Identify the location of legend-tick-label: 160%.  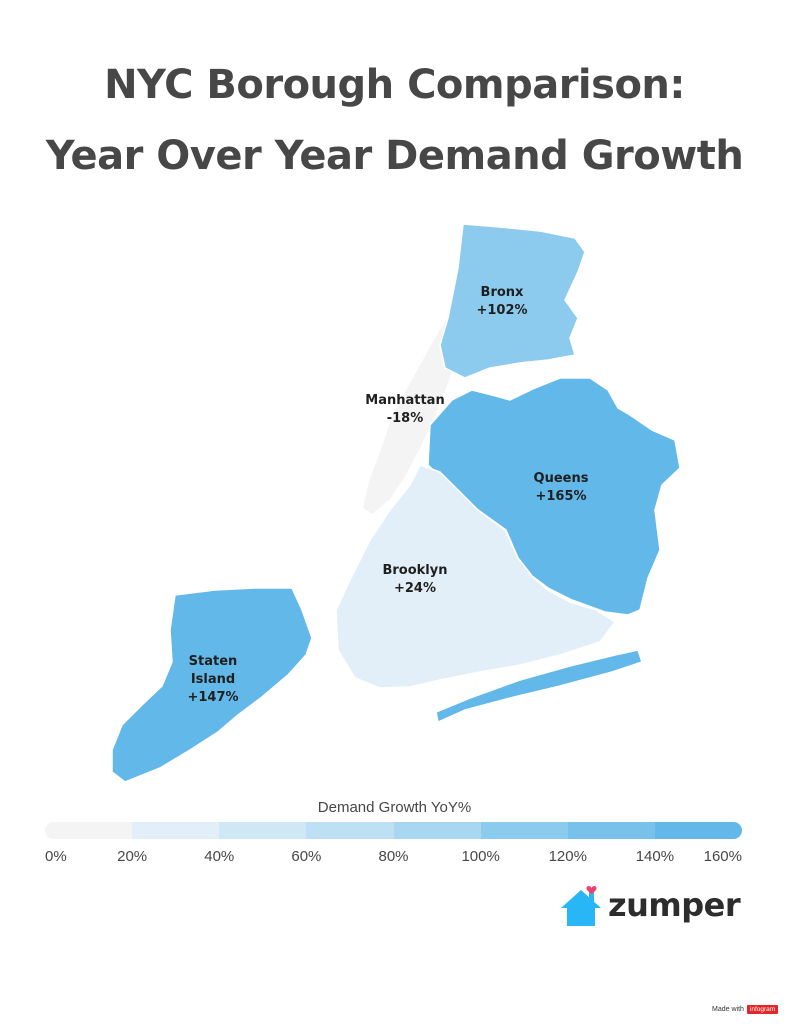
(722, 856).